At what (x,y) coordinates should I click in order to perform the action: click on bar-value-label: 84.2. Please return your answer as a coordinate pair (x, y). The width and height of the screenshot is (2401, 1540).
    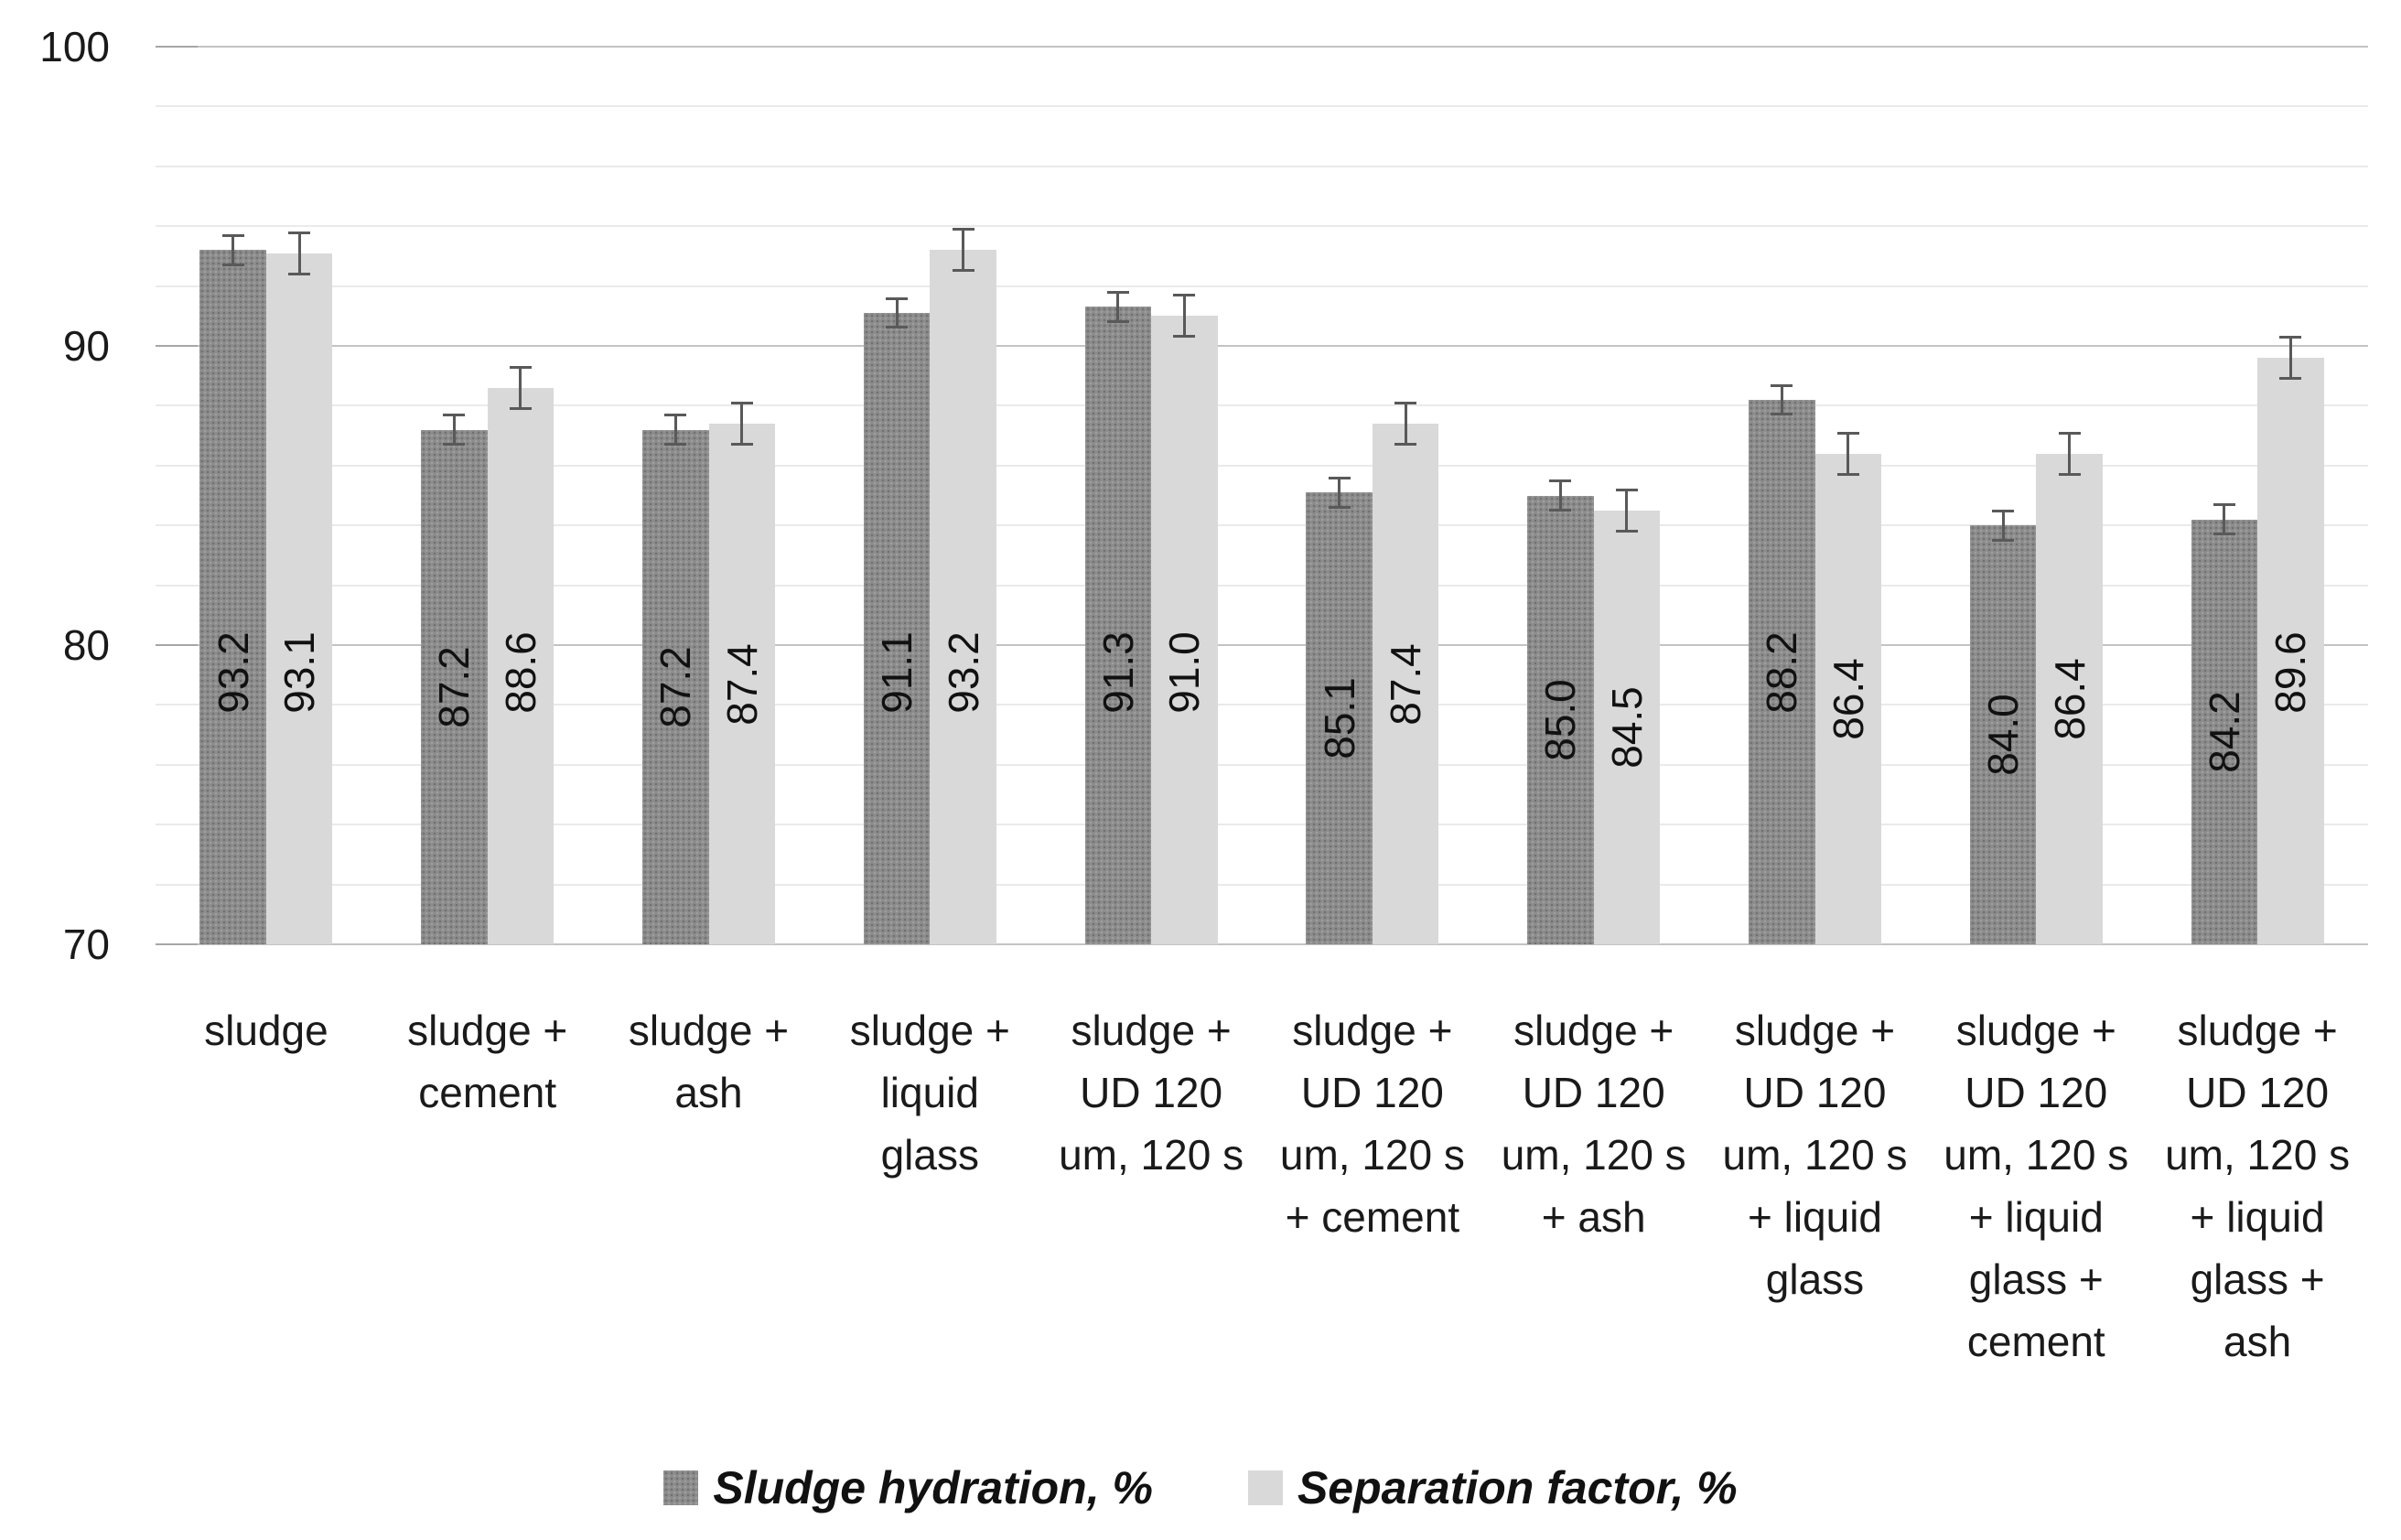
    Looking at the image, I should click on (2224, 732).